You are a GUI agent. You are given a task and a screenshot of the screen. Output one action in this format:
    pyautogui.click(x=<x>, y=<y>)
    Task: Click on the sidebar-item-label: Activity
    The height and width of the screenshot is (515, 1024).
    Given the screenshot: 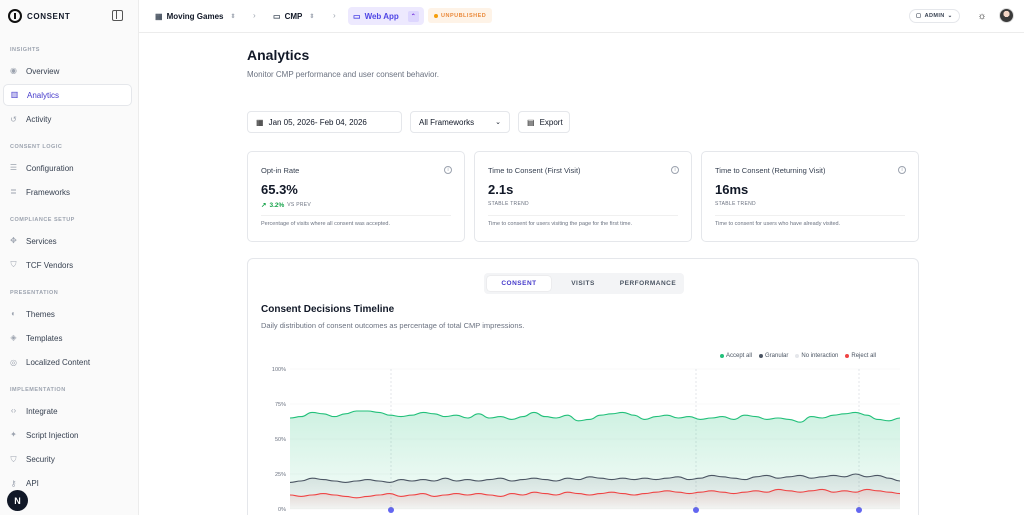 What is the action you would take?
    pyautogui.click(x=39, y=120)
    